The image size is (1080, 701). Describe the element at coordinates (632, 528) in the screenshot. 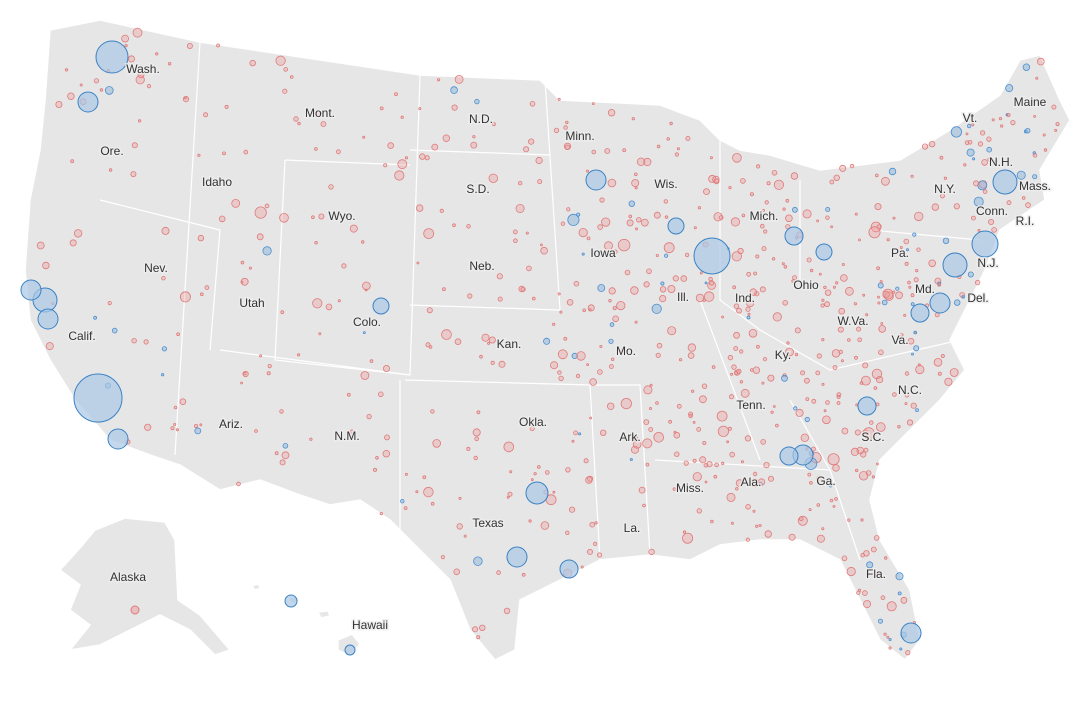

I see `state-label: La.` at that location.